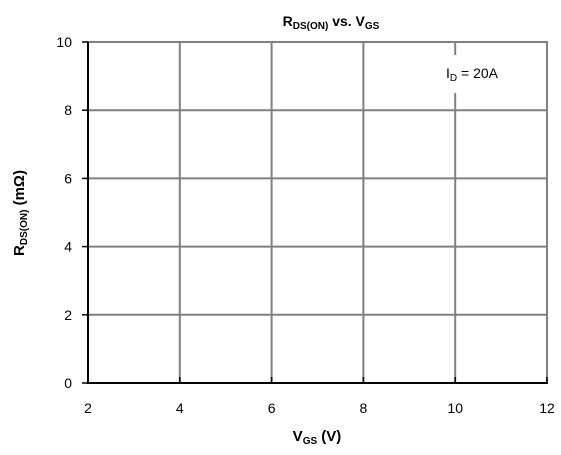  Describe the element at coordinates (455, 408) in the screenshot. I see `x-tick-label: 10` at that location.